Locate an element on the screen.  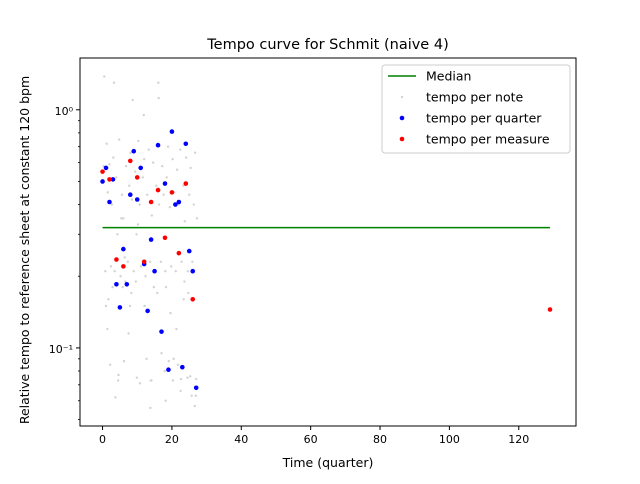
legend-measure-swatch is located at coordinates (402, 139).